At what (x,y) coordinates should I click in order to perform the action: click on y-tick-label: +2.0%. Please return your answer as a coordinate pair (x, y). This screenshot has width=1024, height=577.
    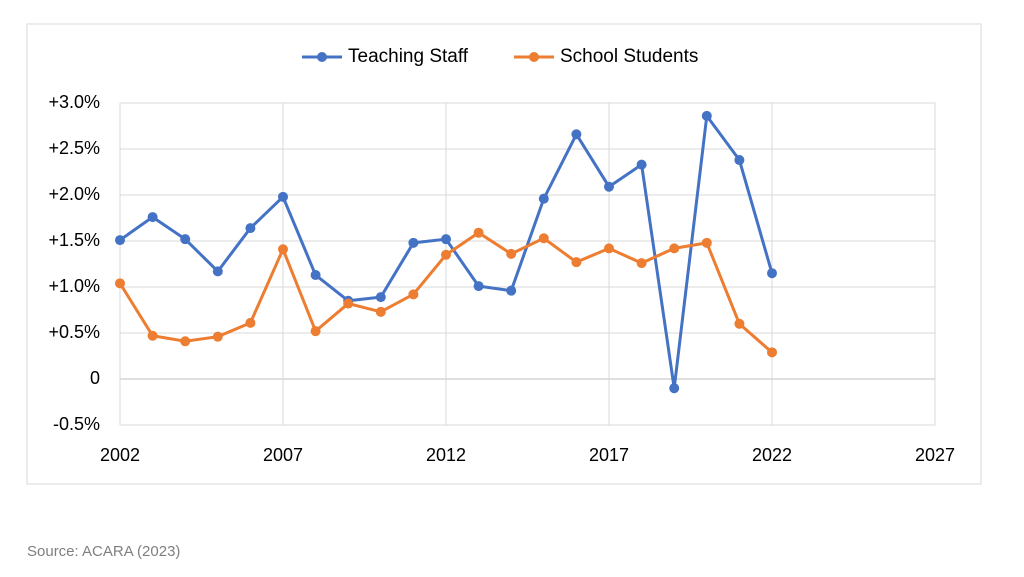
    Looking at the image, I should click on (74, 194).